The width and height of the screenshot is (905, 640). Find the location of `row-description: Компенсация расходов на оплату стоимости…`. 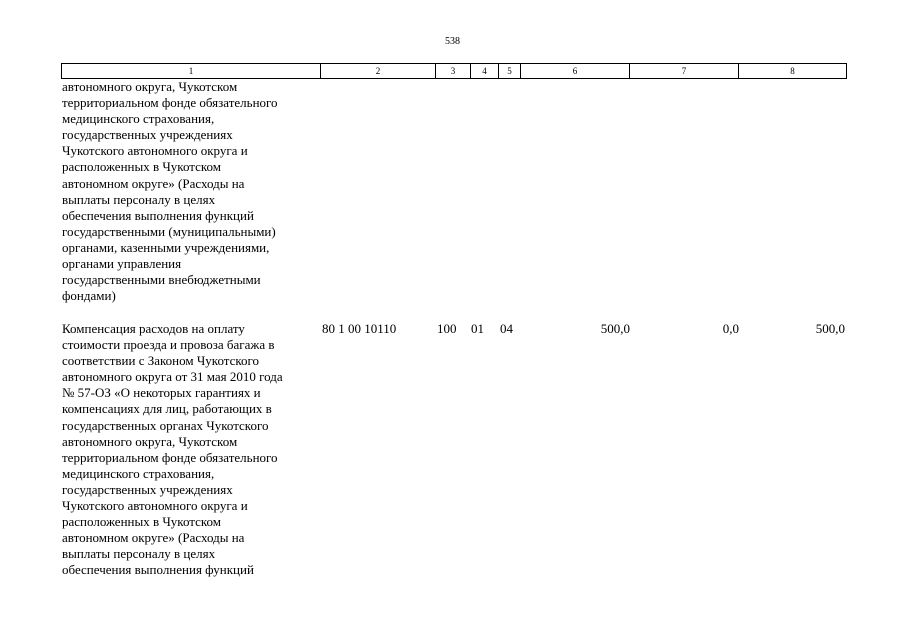

row-description: Компенсация расходов на оплату стоимости… is located at coordinates (191, 450).